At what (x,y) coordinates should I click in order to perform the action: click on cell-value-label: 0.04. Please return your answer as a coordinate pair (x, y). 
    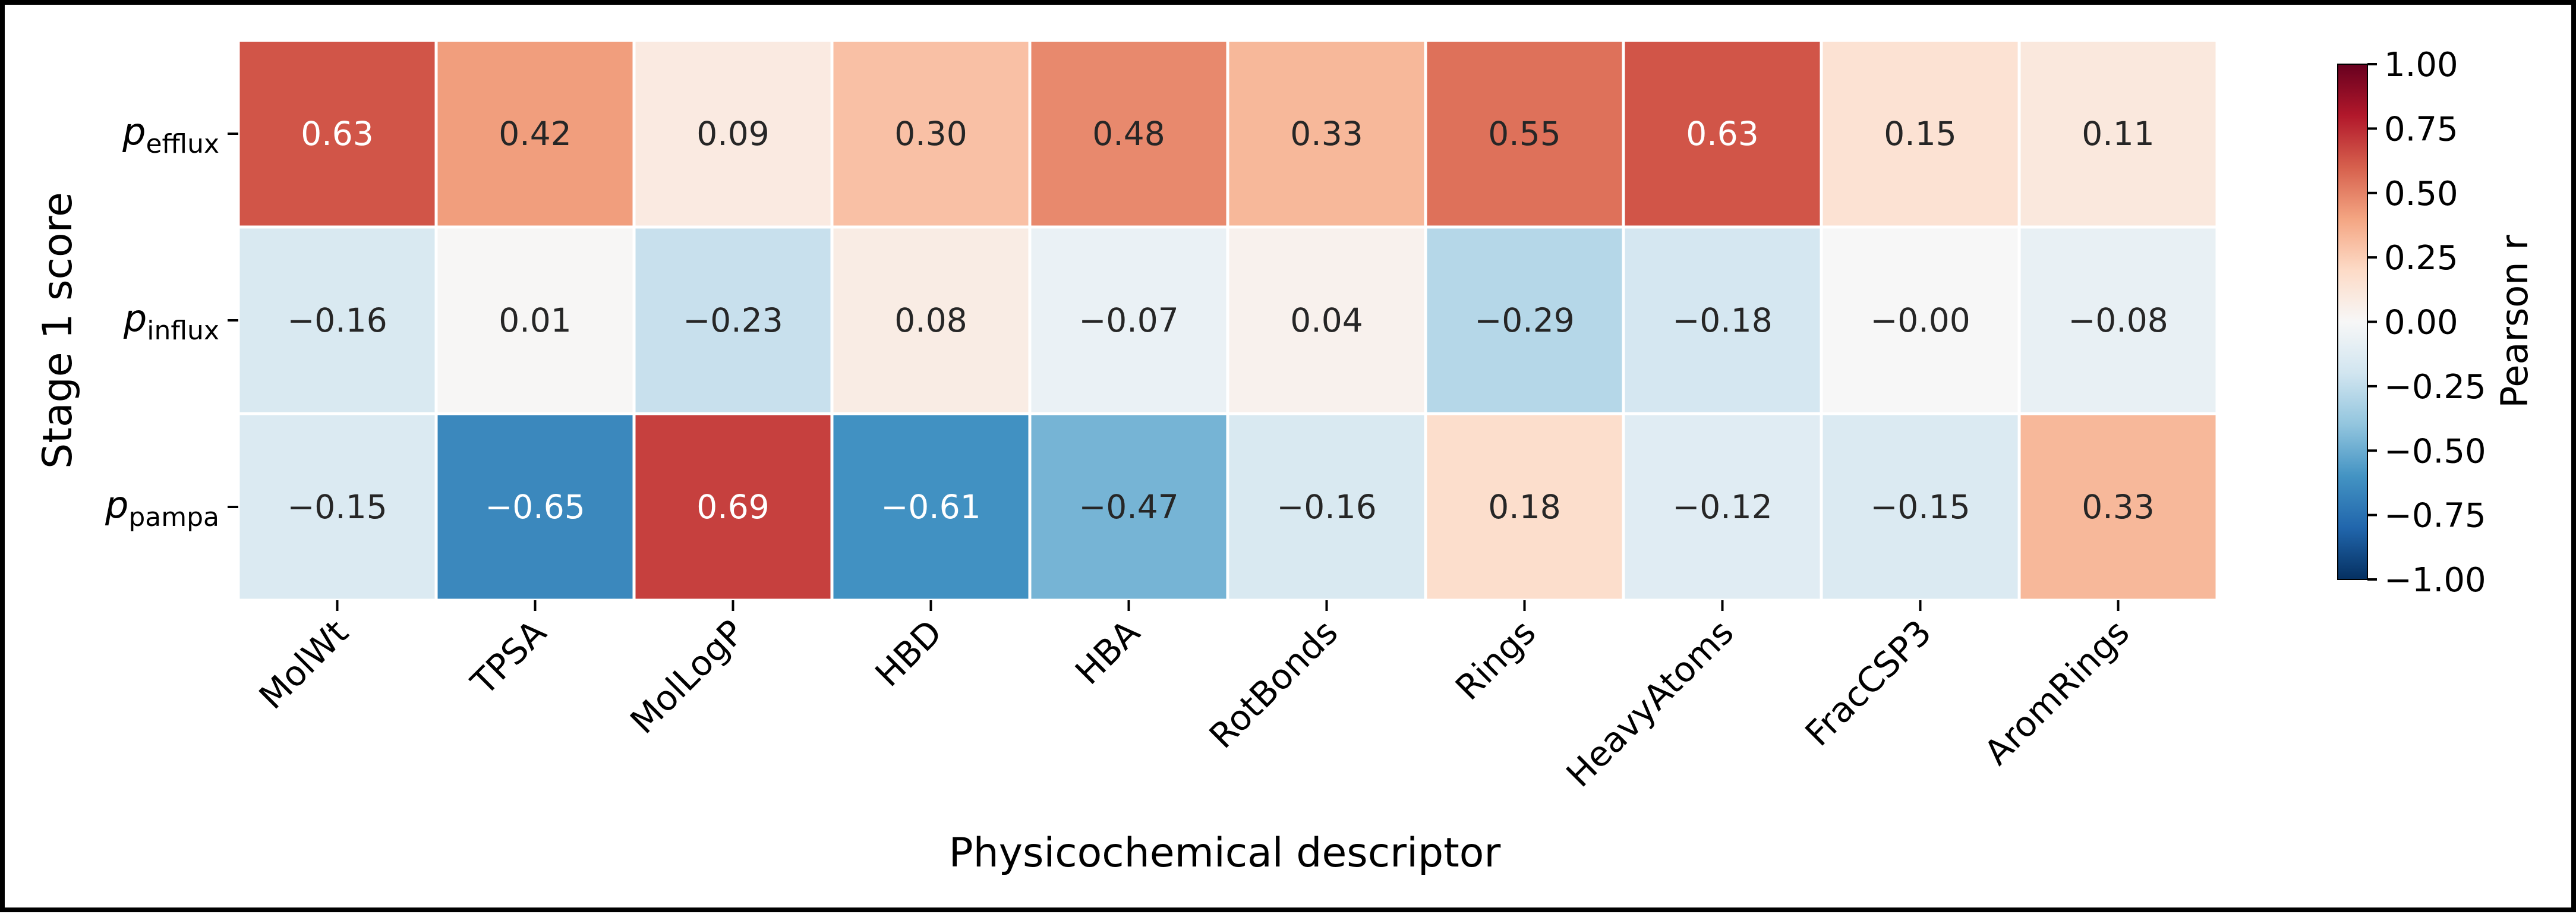
    Looking at the image, I should click on (1326, 320).